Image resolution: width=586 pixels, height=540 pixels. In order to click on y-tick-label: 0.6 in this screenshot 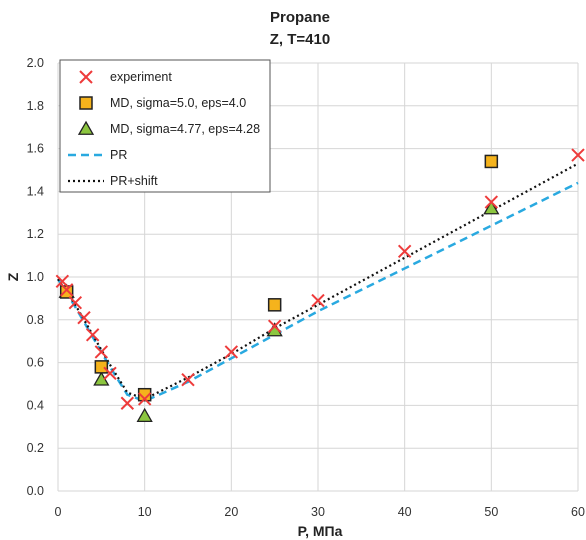, I will do `click(35, 363)`.